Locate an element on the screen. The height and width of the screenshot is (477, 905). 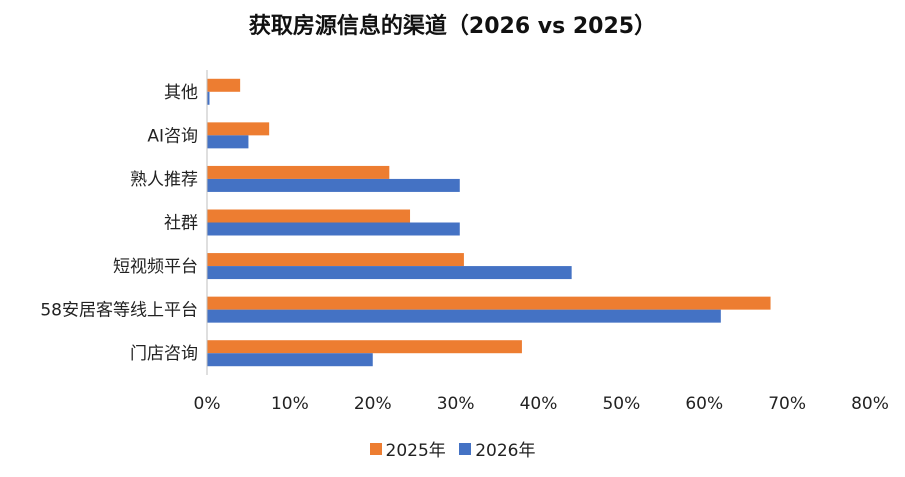
x-tick-label: 10% is located at coordinates (290, 404).